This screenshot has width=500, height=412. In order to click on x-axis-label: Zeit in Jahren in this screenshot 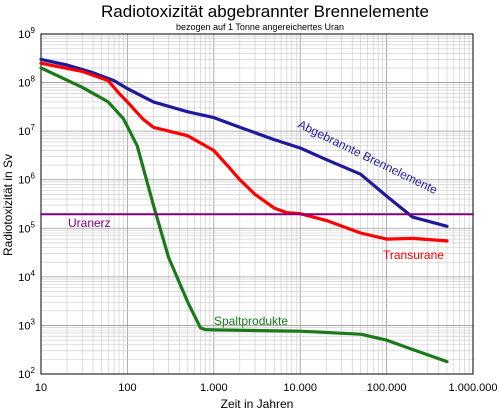, I will do `click(257, 404)`.